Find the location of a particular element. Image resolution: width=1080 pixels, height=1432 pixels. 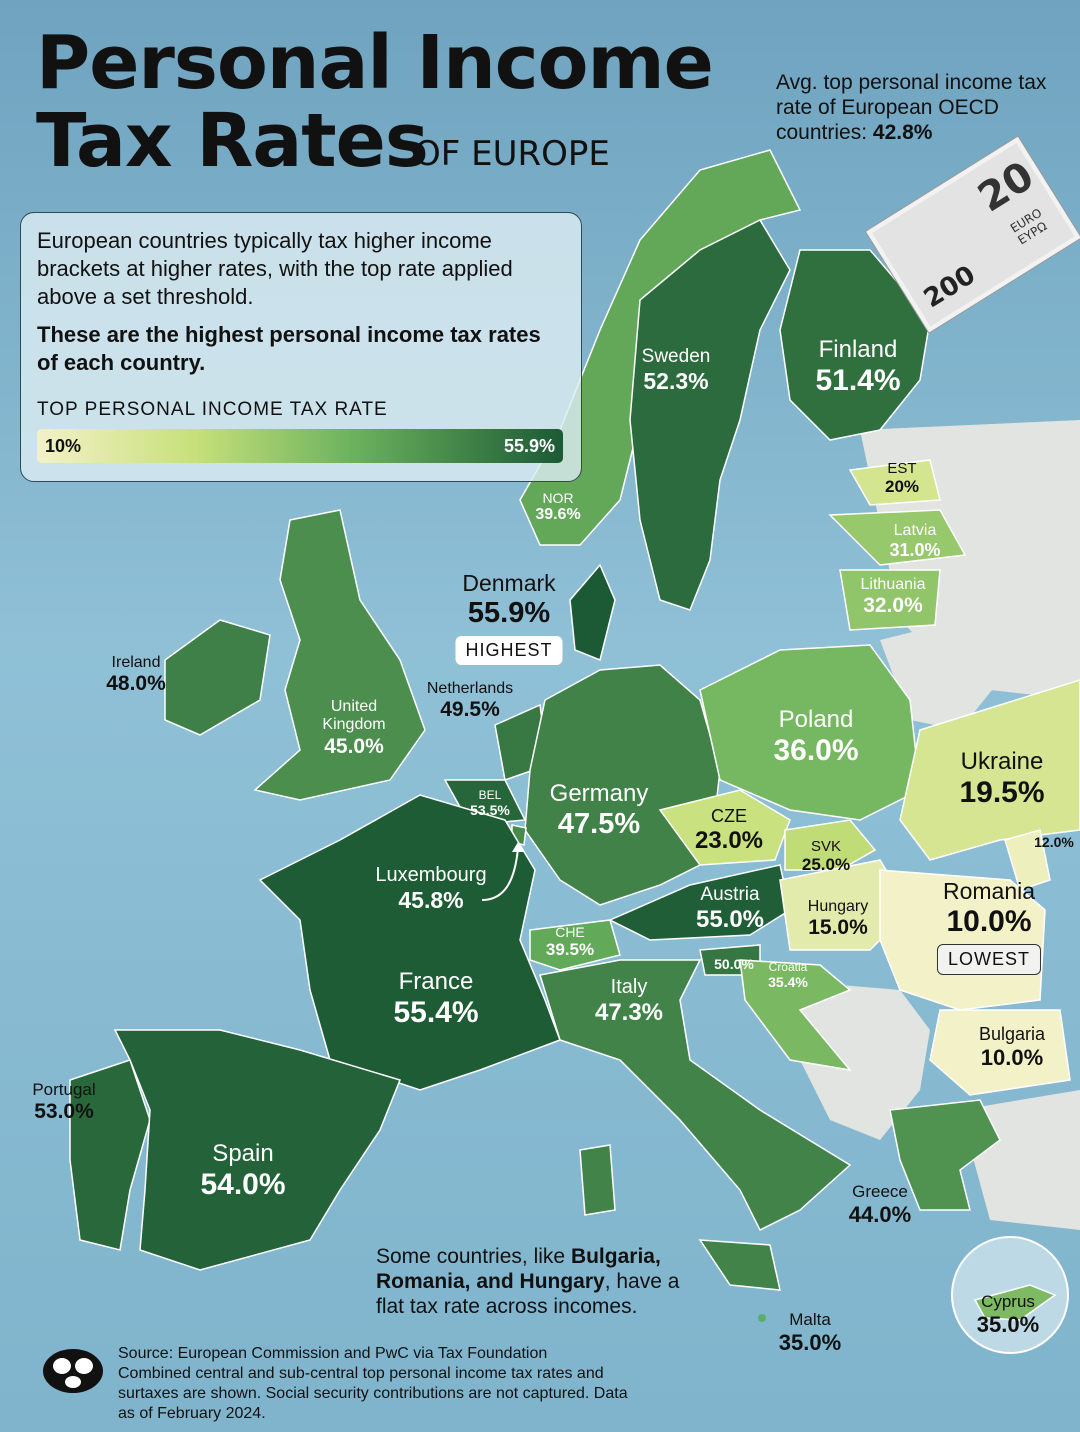

label-germany-name: Germany is located at coordinates (599, 793).